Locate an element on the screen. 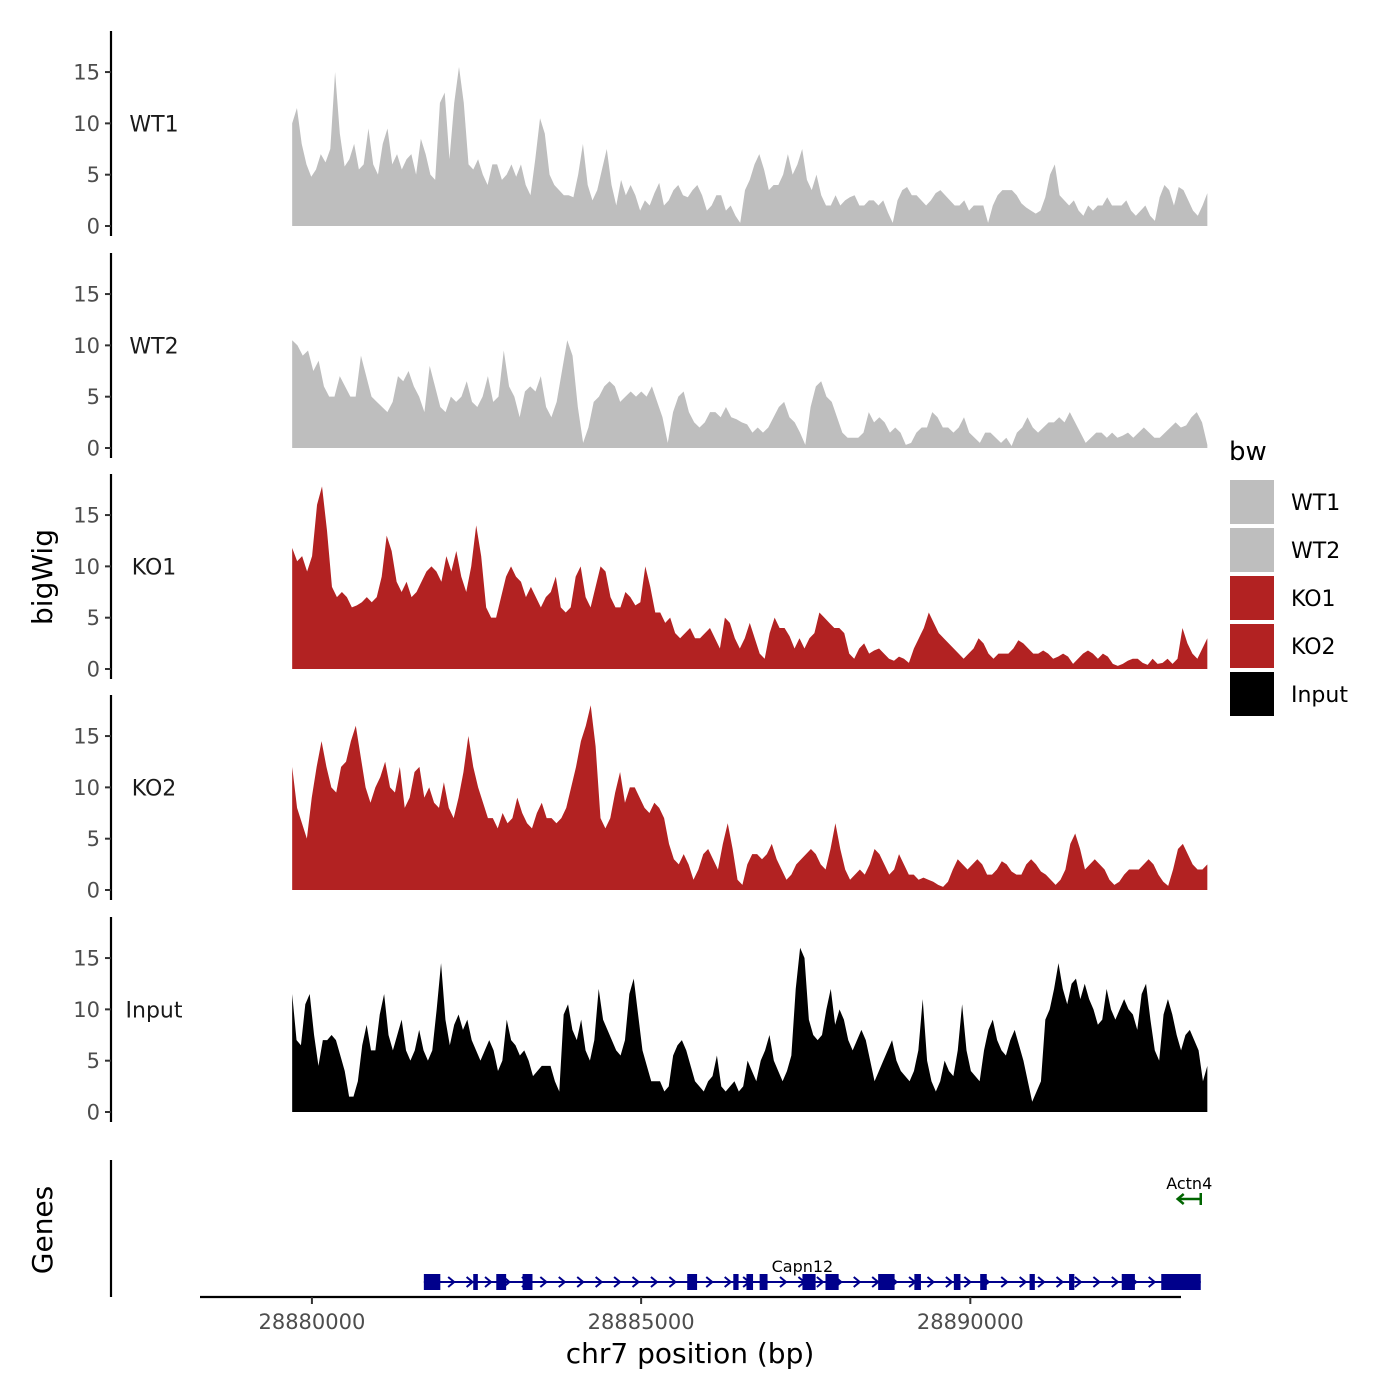  series-area-wt2 is located at coordinates (750, 394).